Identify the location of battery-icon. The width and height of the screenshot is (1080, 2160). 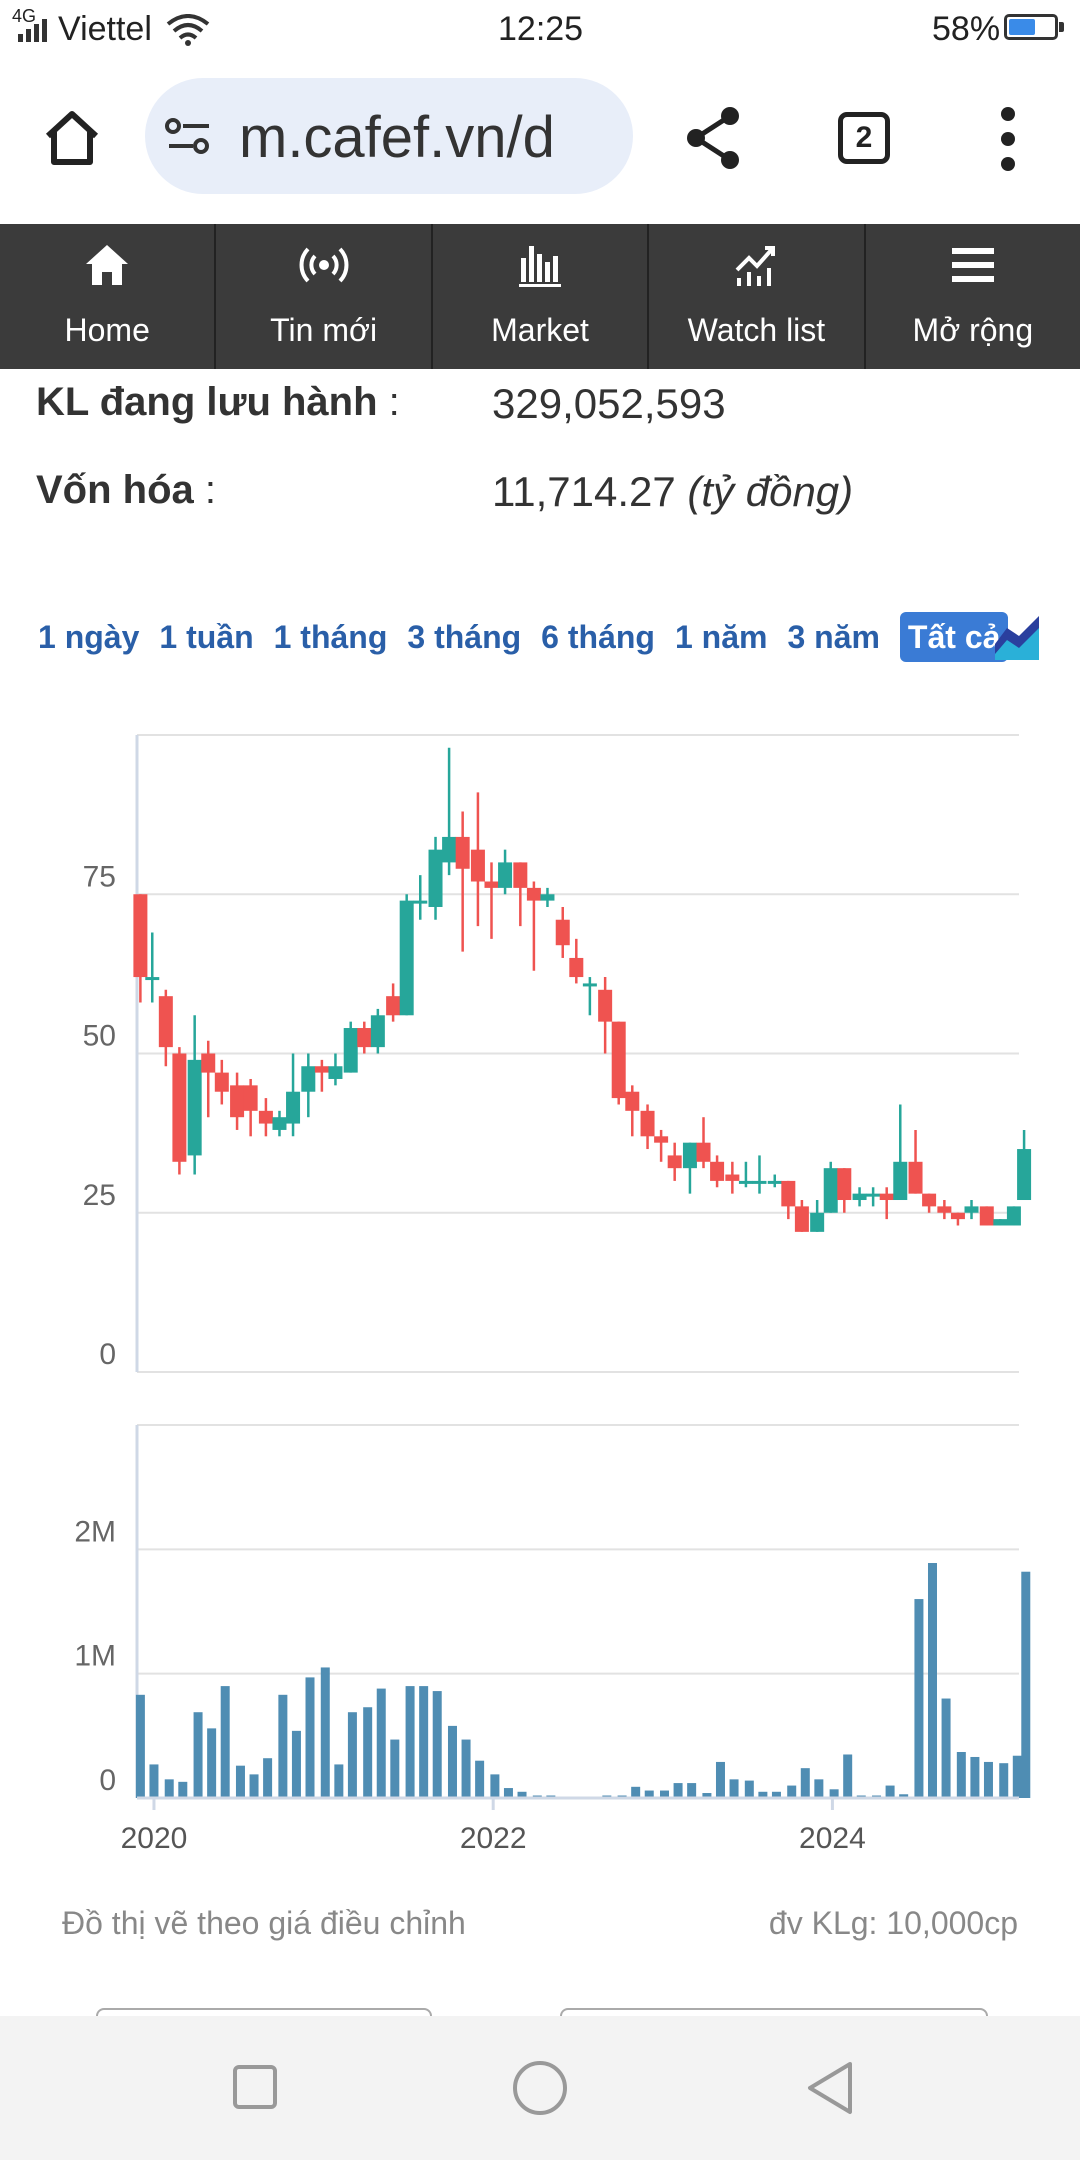
(1034, 27).